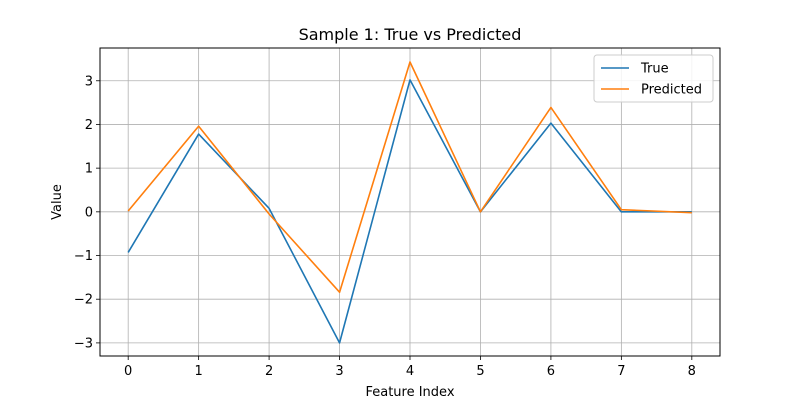  I want to click on chart-title: Sample 1: True vs Predicted, so click(410, 34).